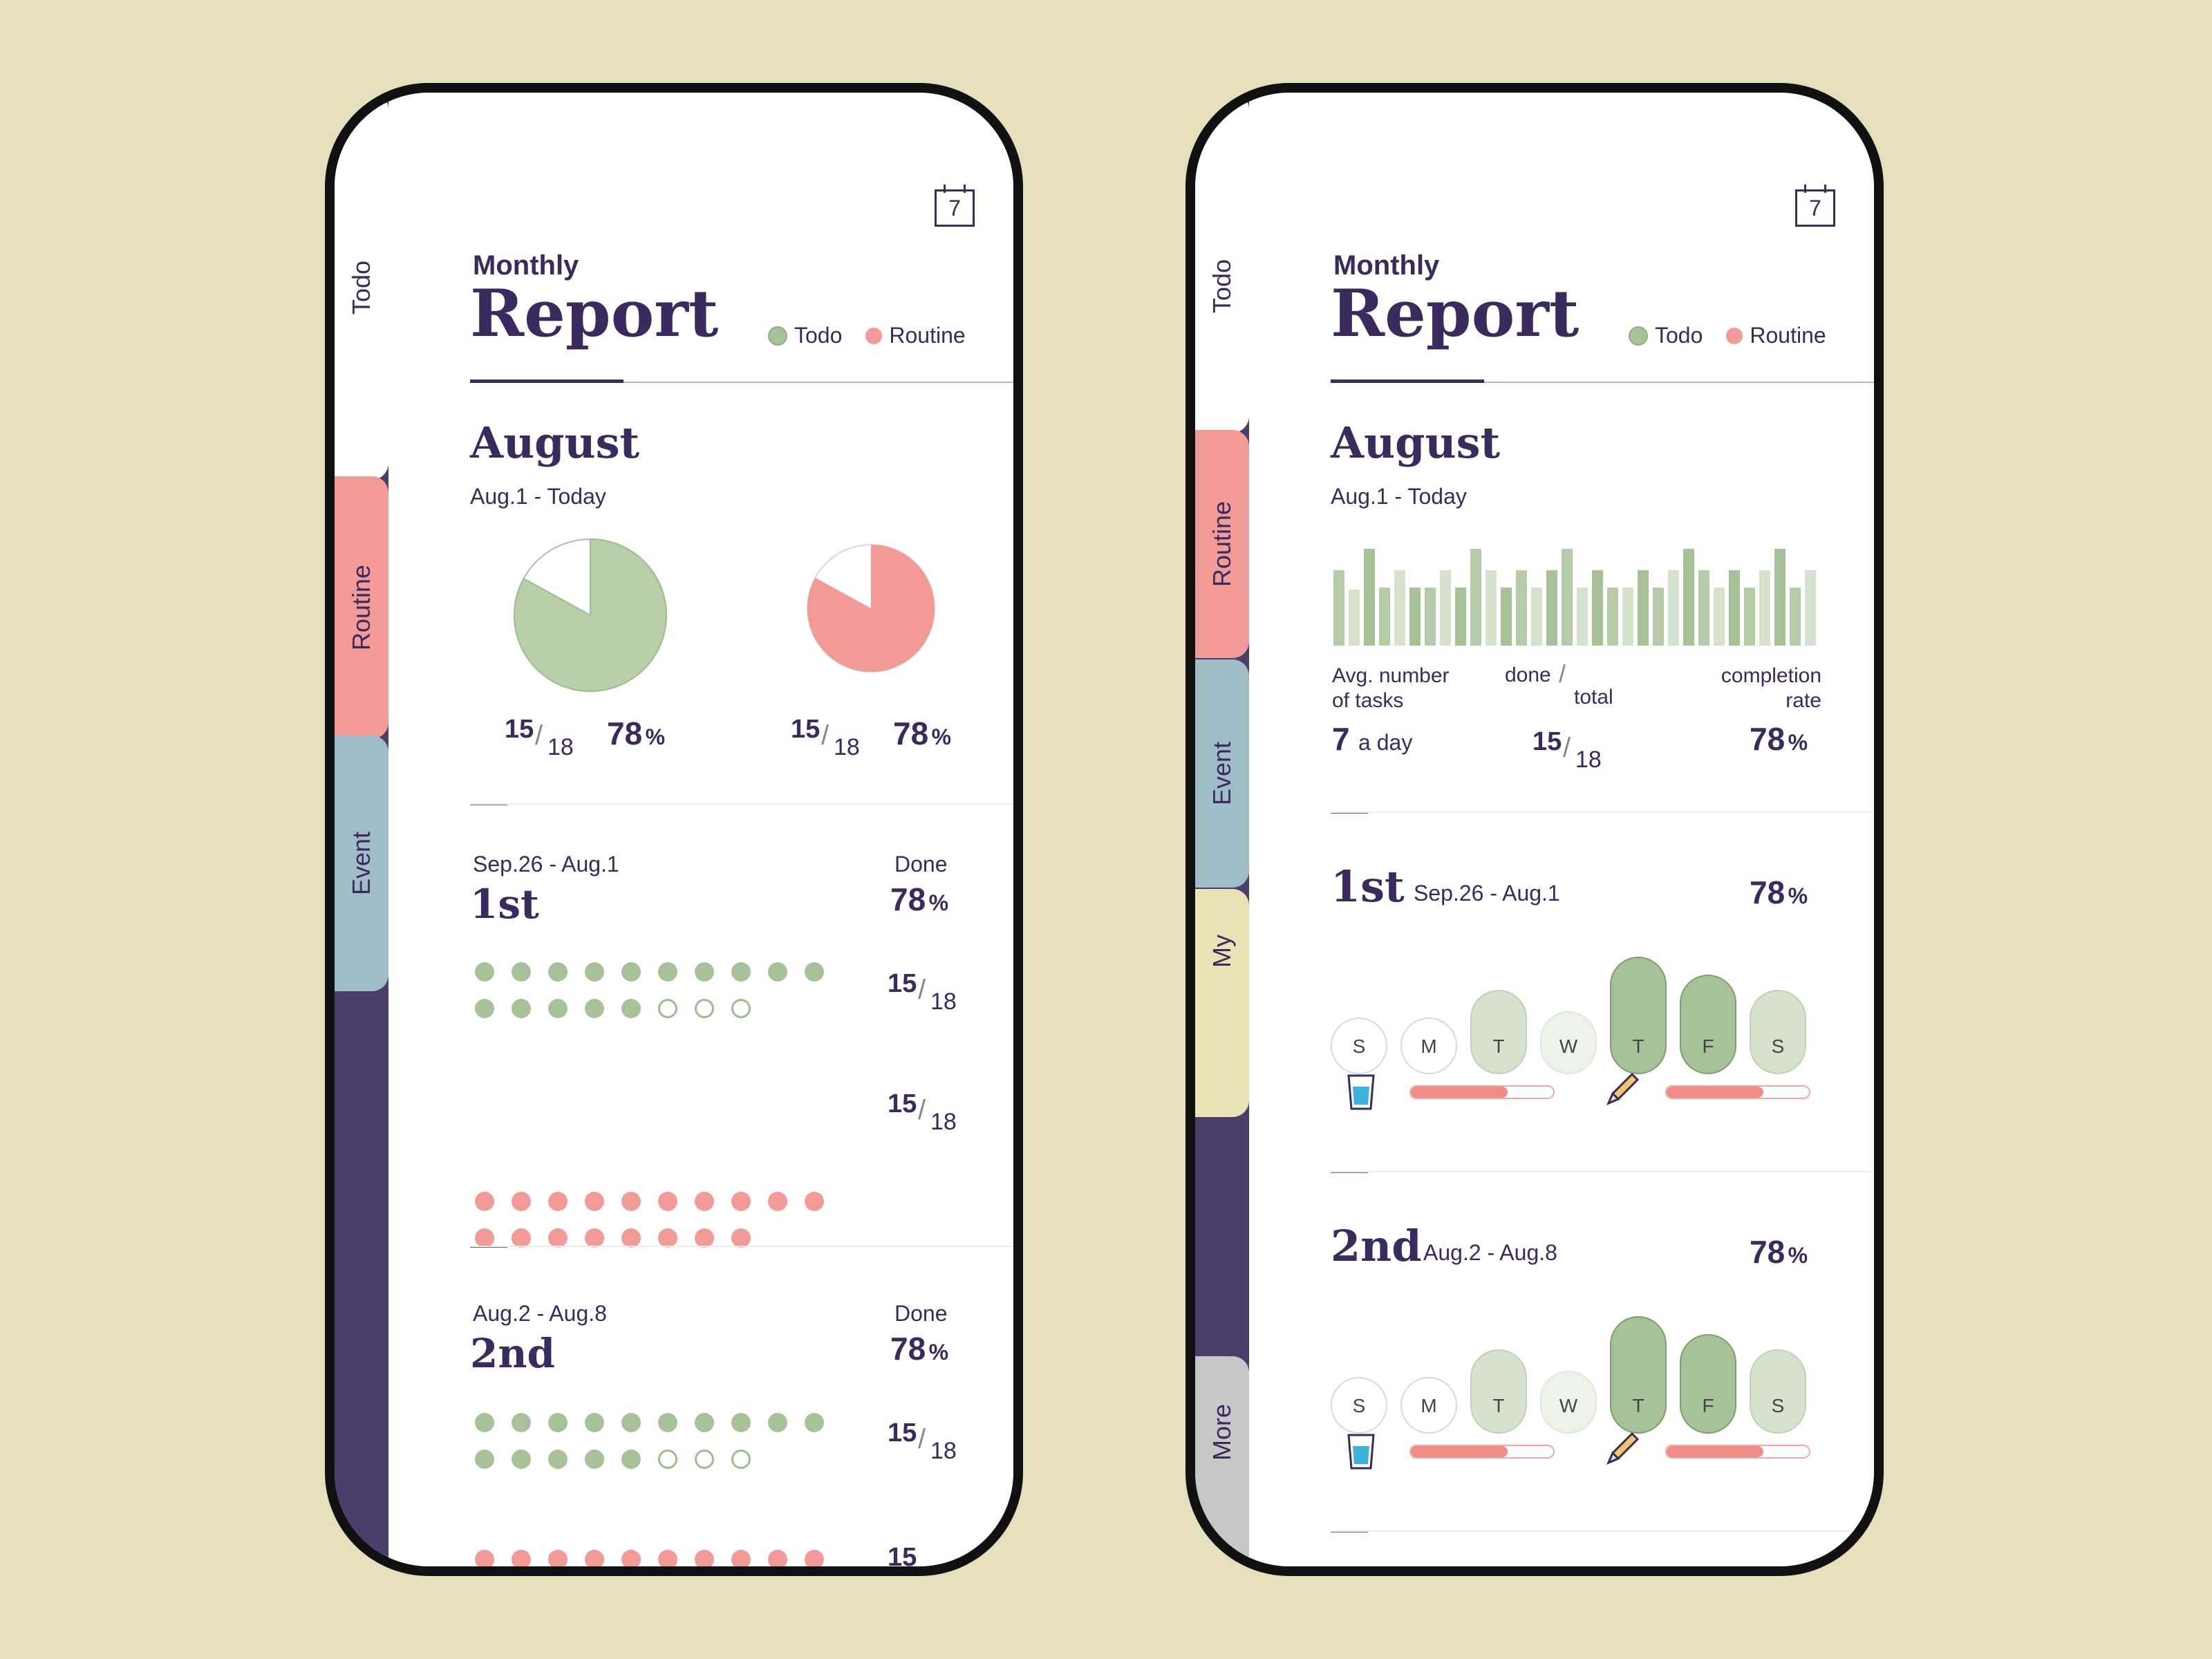 This screenshot has height=1659, width=2212. Describe the element at coordinates (1798, 742) in the screenshot. I see `rate-value-unit: %` at that location.